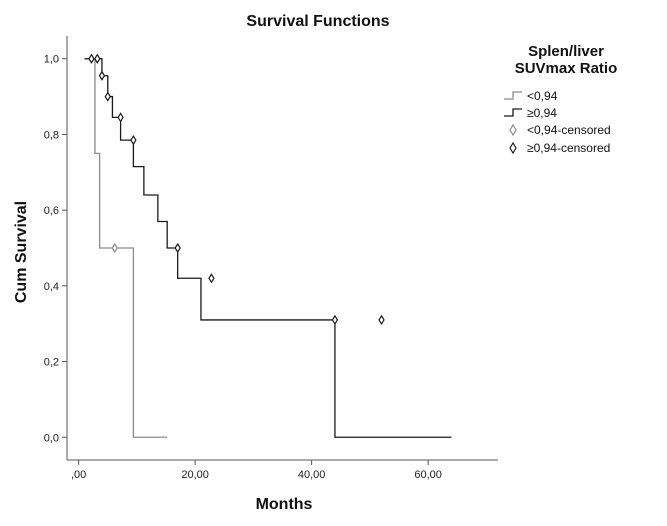 This screenshot has width=667, height=526. I want to click on y-axis-title: Cum Survival, so click(21, 252).